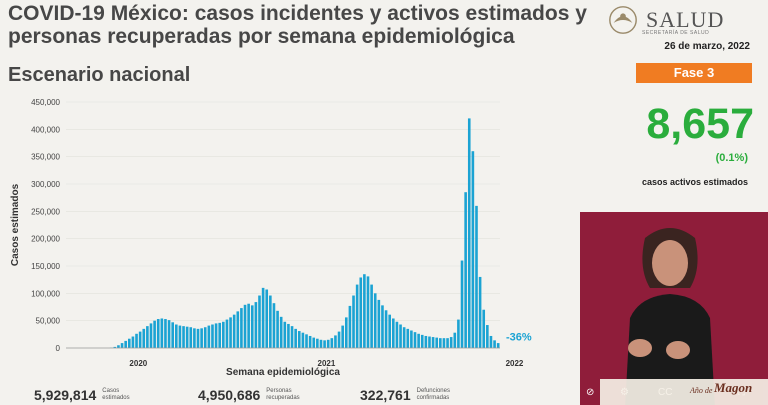 Image resolution: width=768 pixels, height=405 pixels. I want to click on salud-logo: SALUD, so click(684, 20).